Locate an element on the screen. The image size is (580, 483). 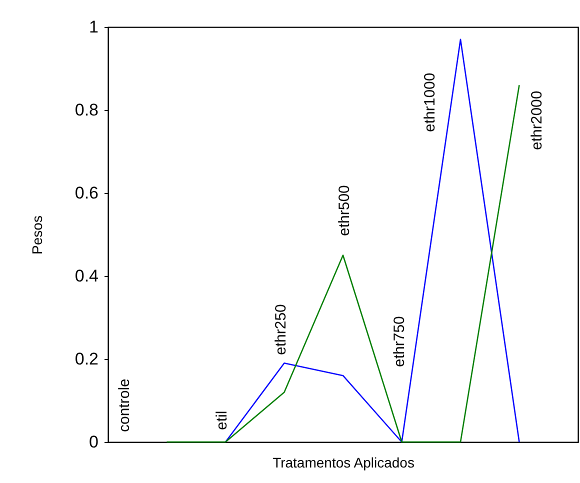
annotation: ethr500 is located at coordinates (344, 210).